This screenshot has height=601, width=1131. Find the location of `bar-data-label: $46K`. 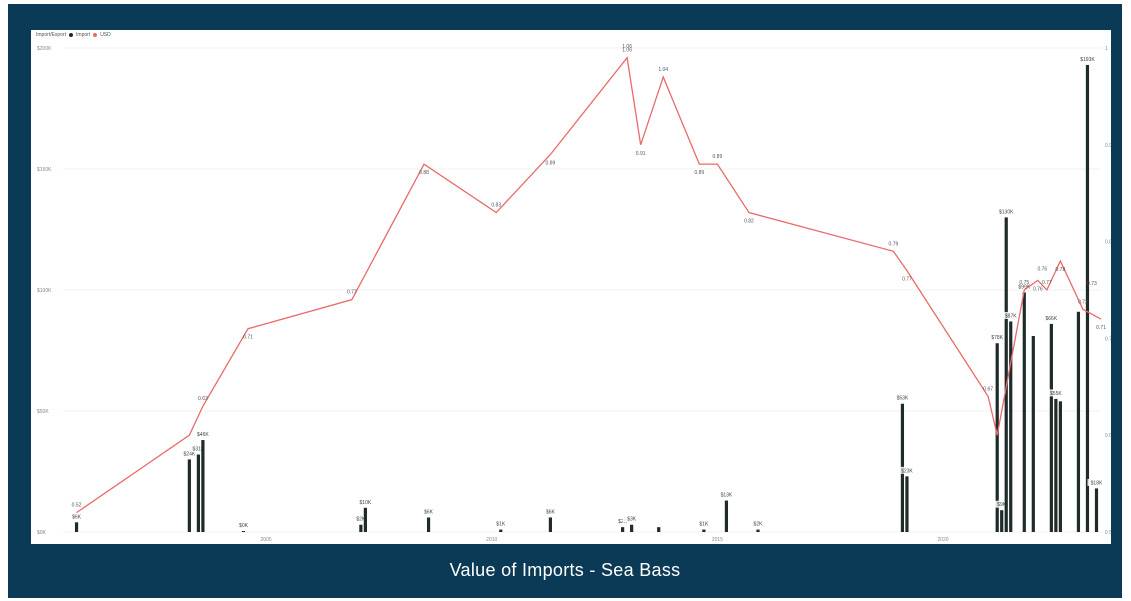

bar-data-label: $46K is located at coordinates (203, 435).